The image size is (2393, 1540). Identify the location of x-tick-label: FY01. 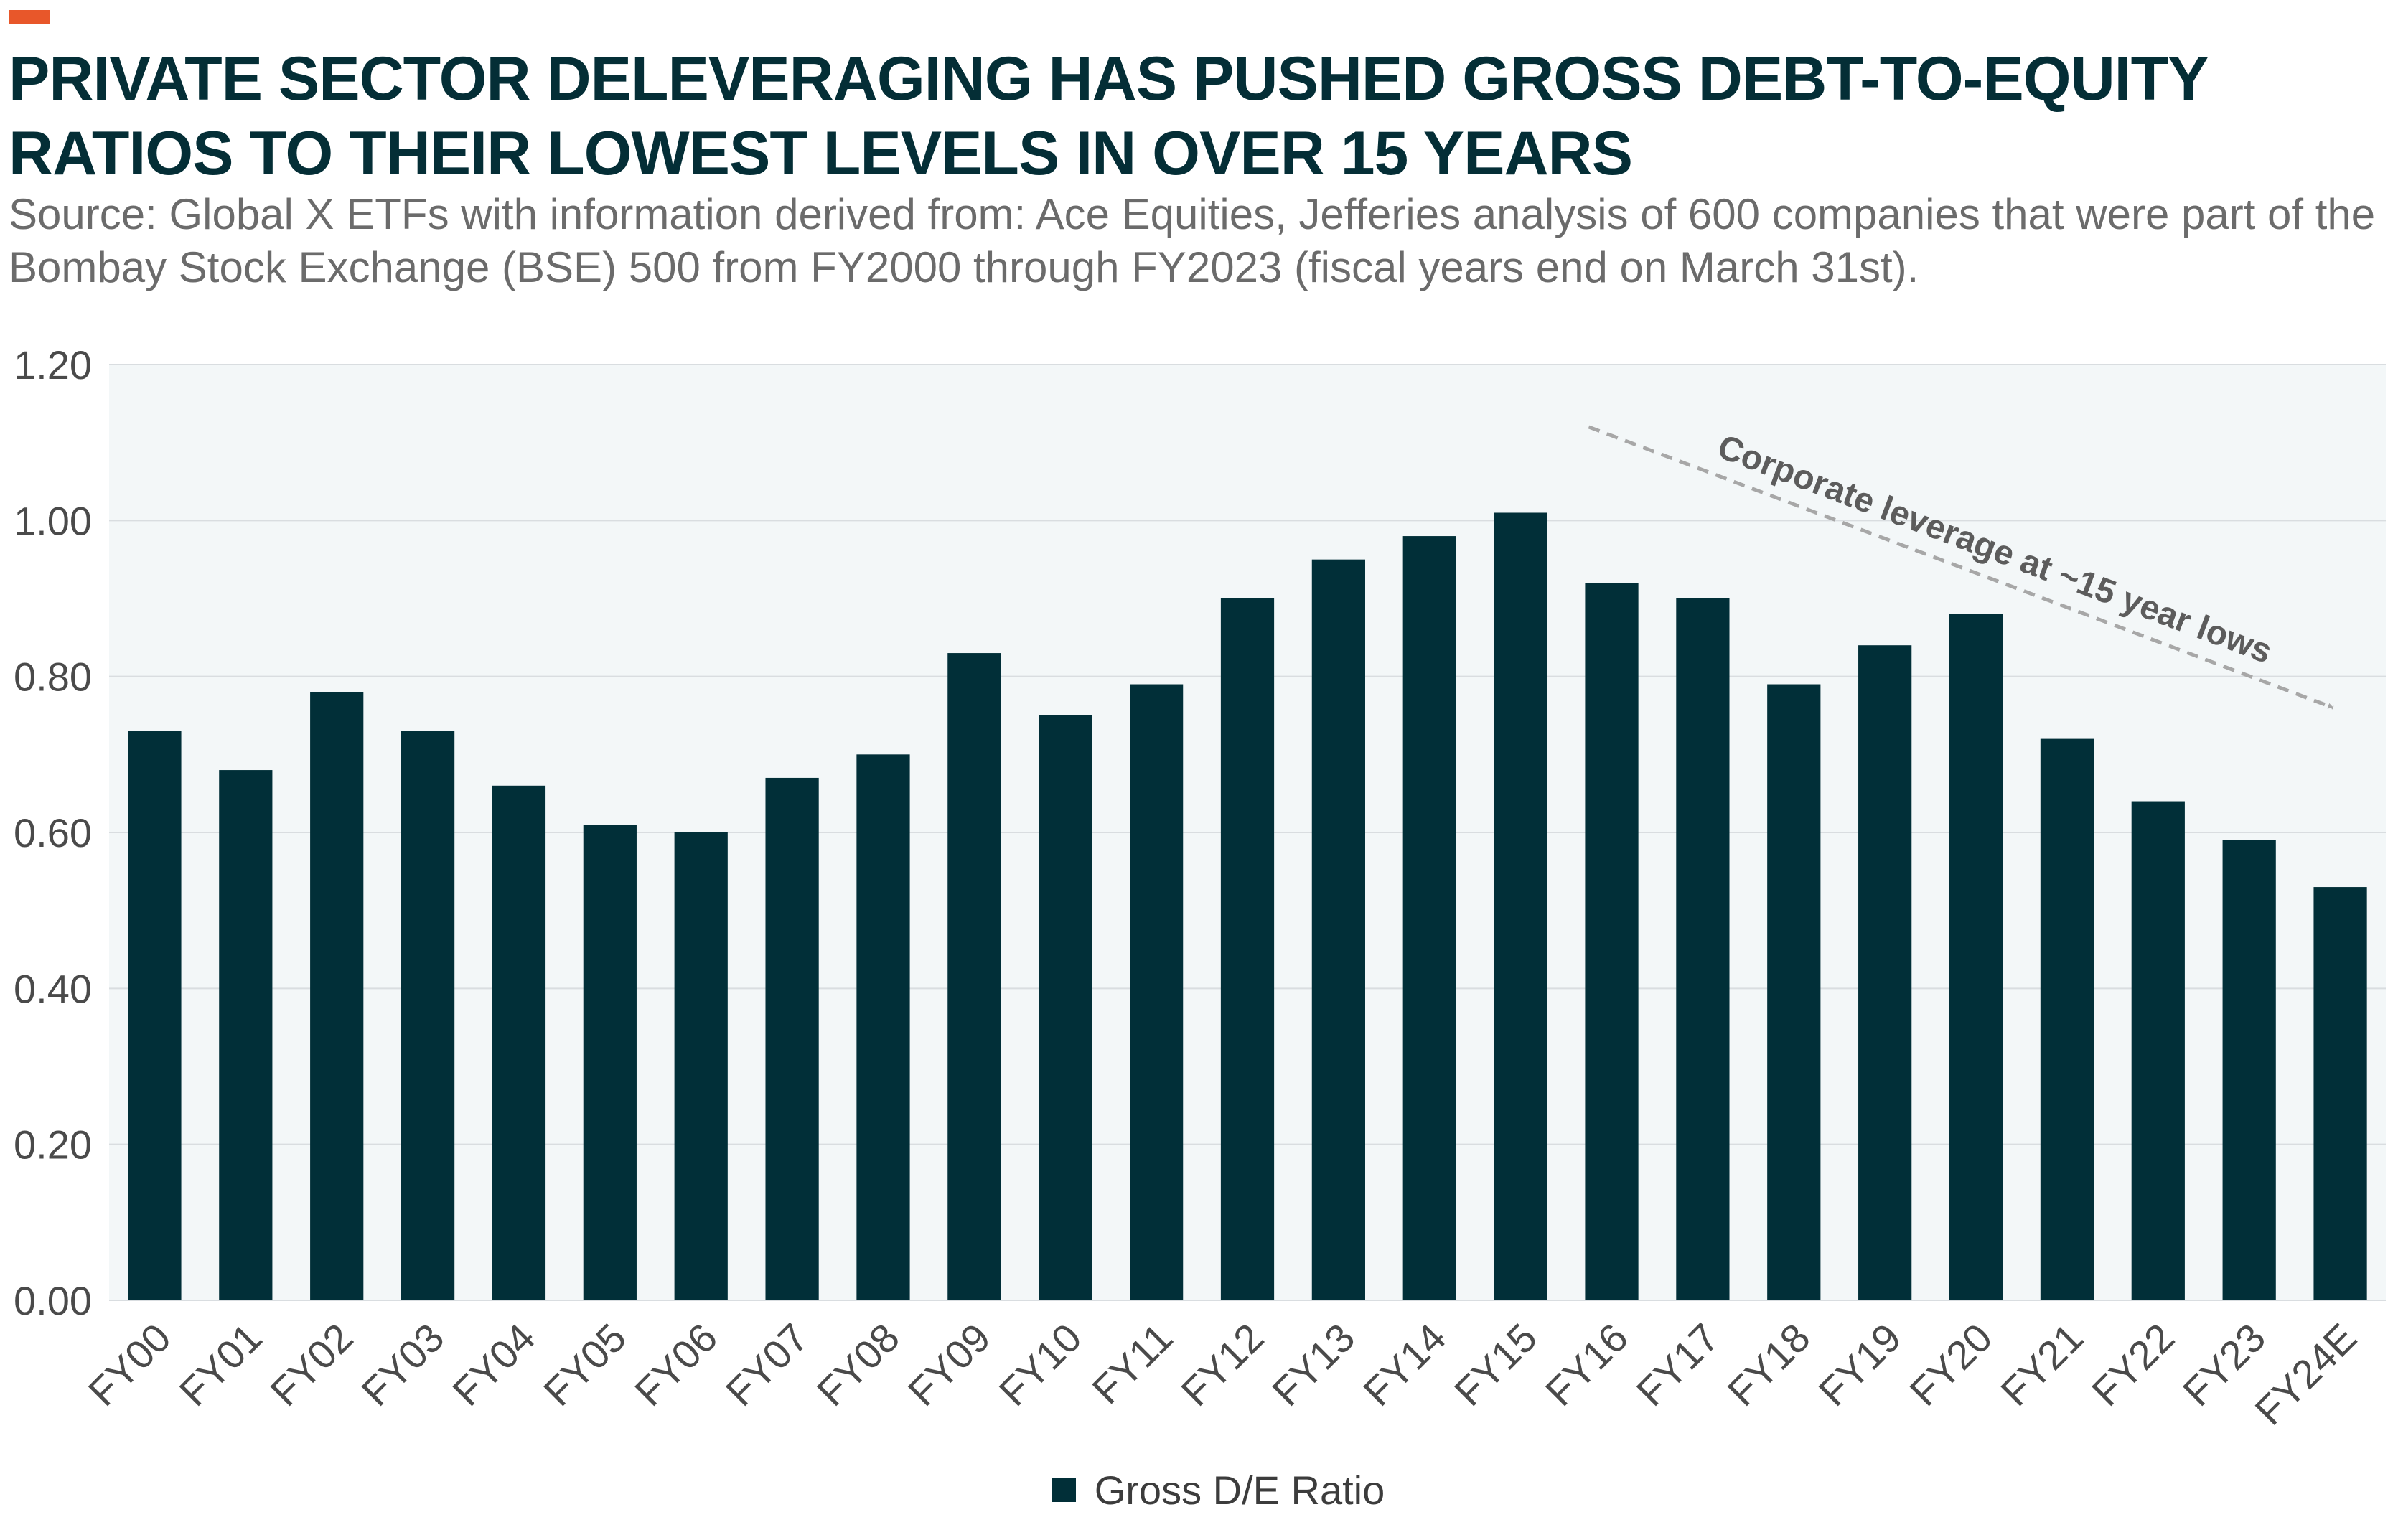
(221, 1364).